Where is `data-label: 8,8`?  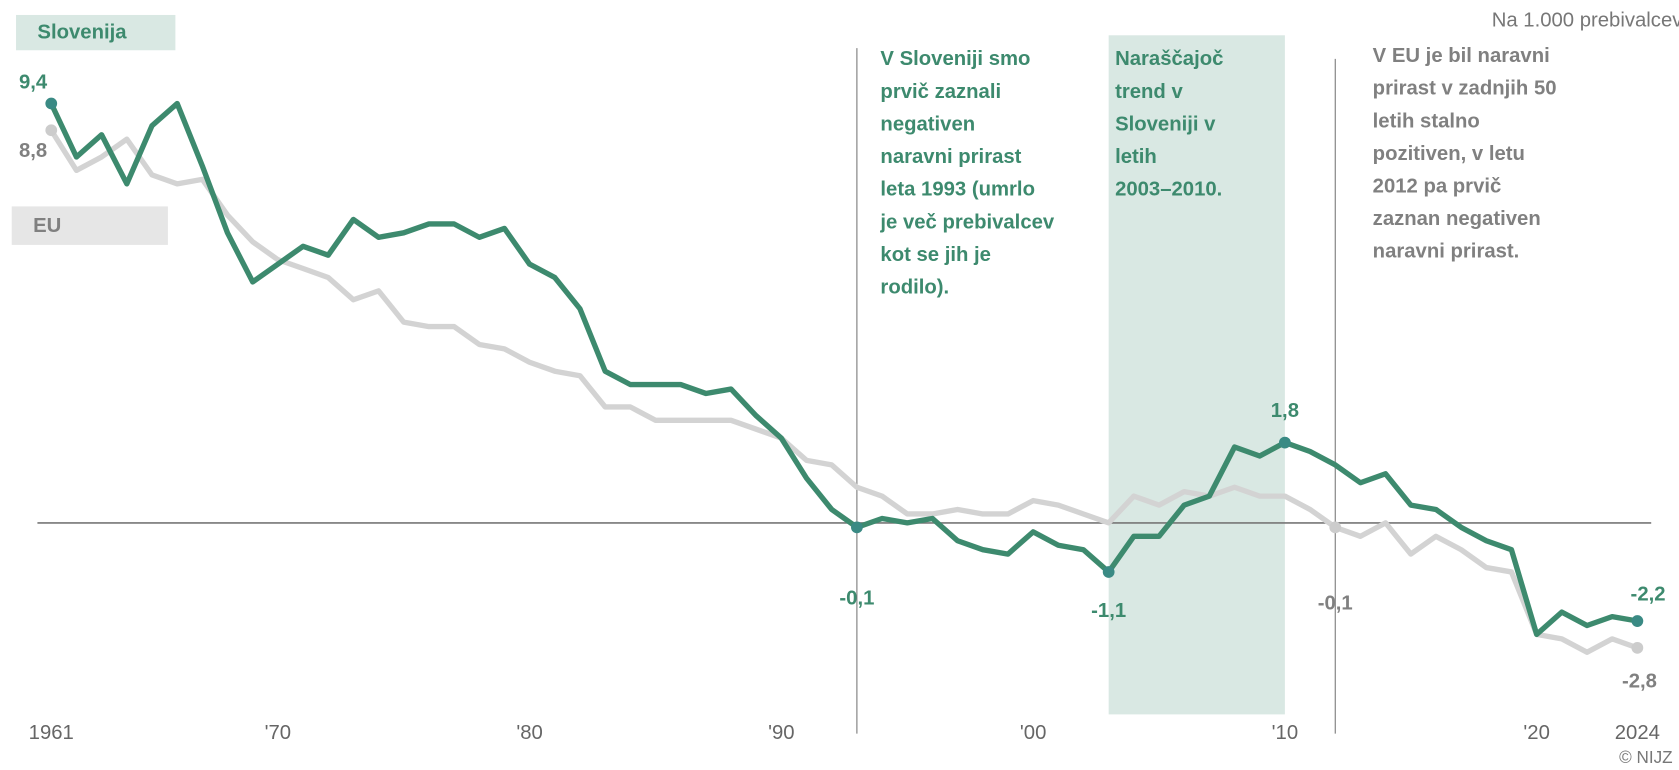
data-label: 8,8 is located at coordinates (33, 151).